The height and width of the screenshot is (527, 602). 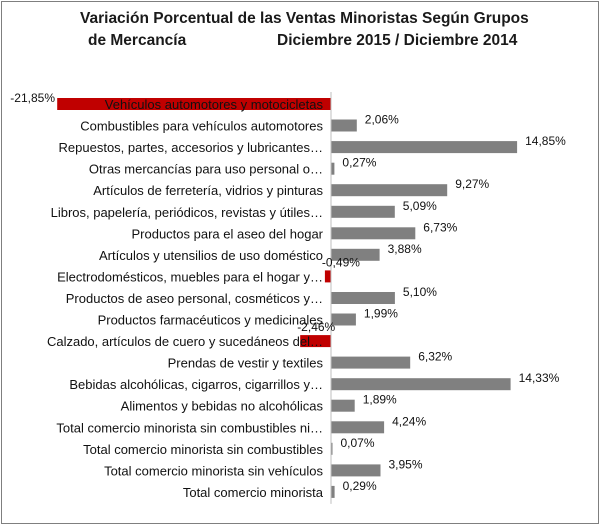 What do you see at coordinates (316, 327) in the screenshot?
I see `value-label-12: -2,46%` at bounding box center [316, 327].